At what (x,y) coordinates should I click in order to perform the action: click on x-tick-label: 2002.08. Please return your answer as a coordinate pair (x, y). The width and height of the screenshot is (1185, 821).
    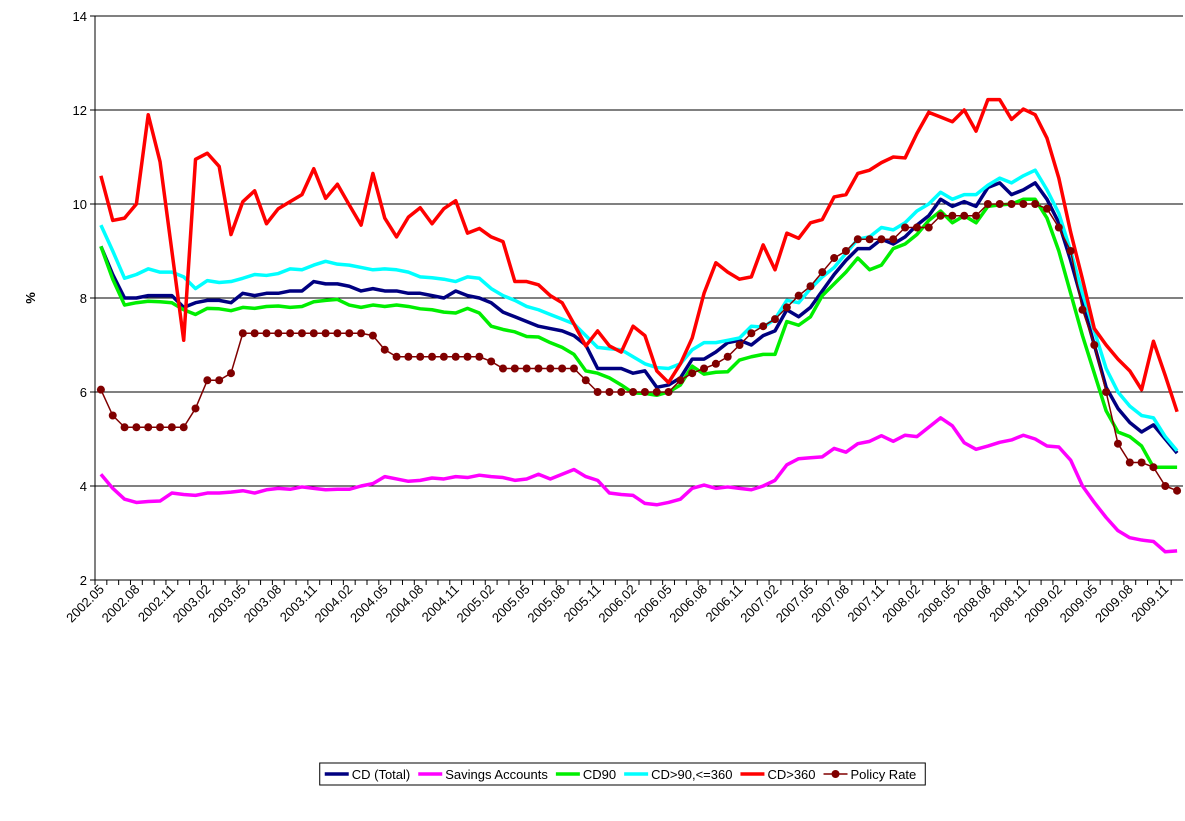
    Looking at the image, I should click on (121, 604).